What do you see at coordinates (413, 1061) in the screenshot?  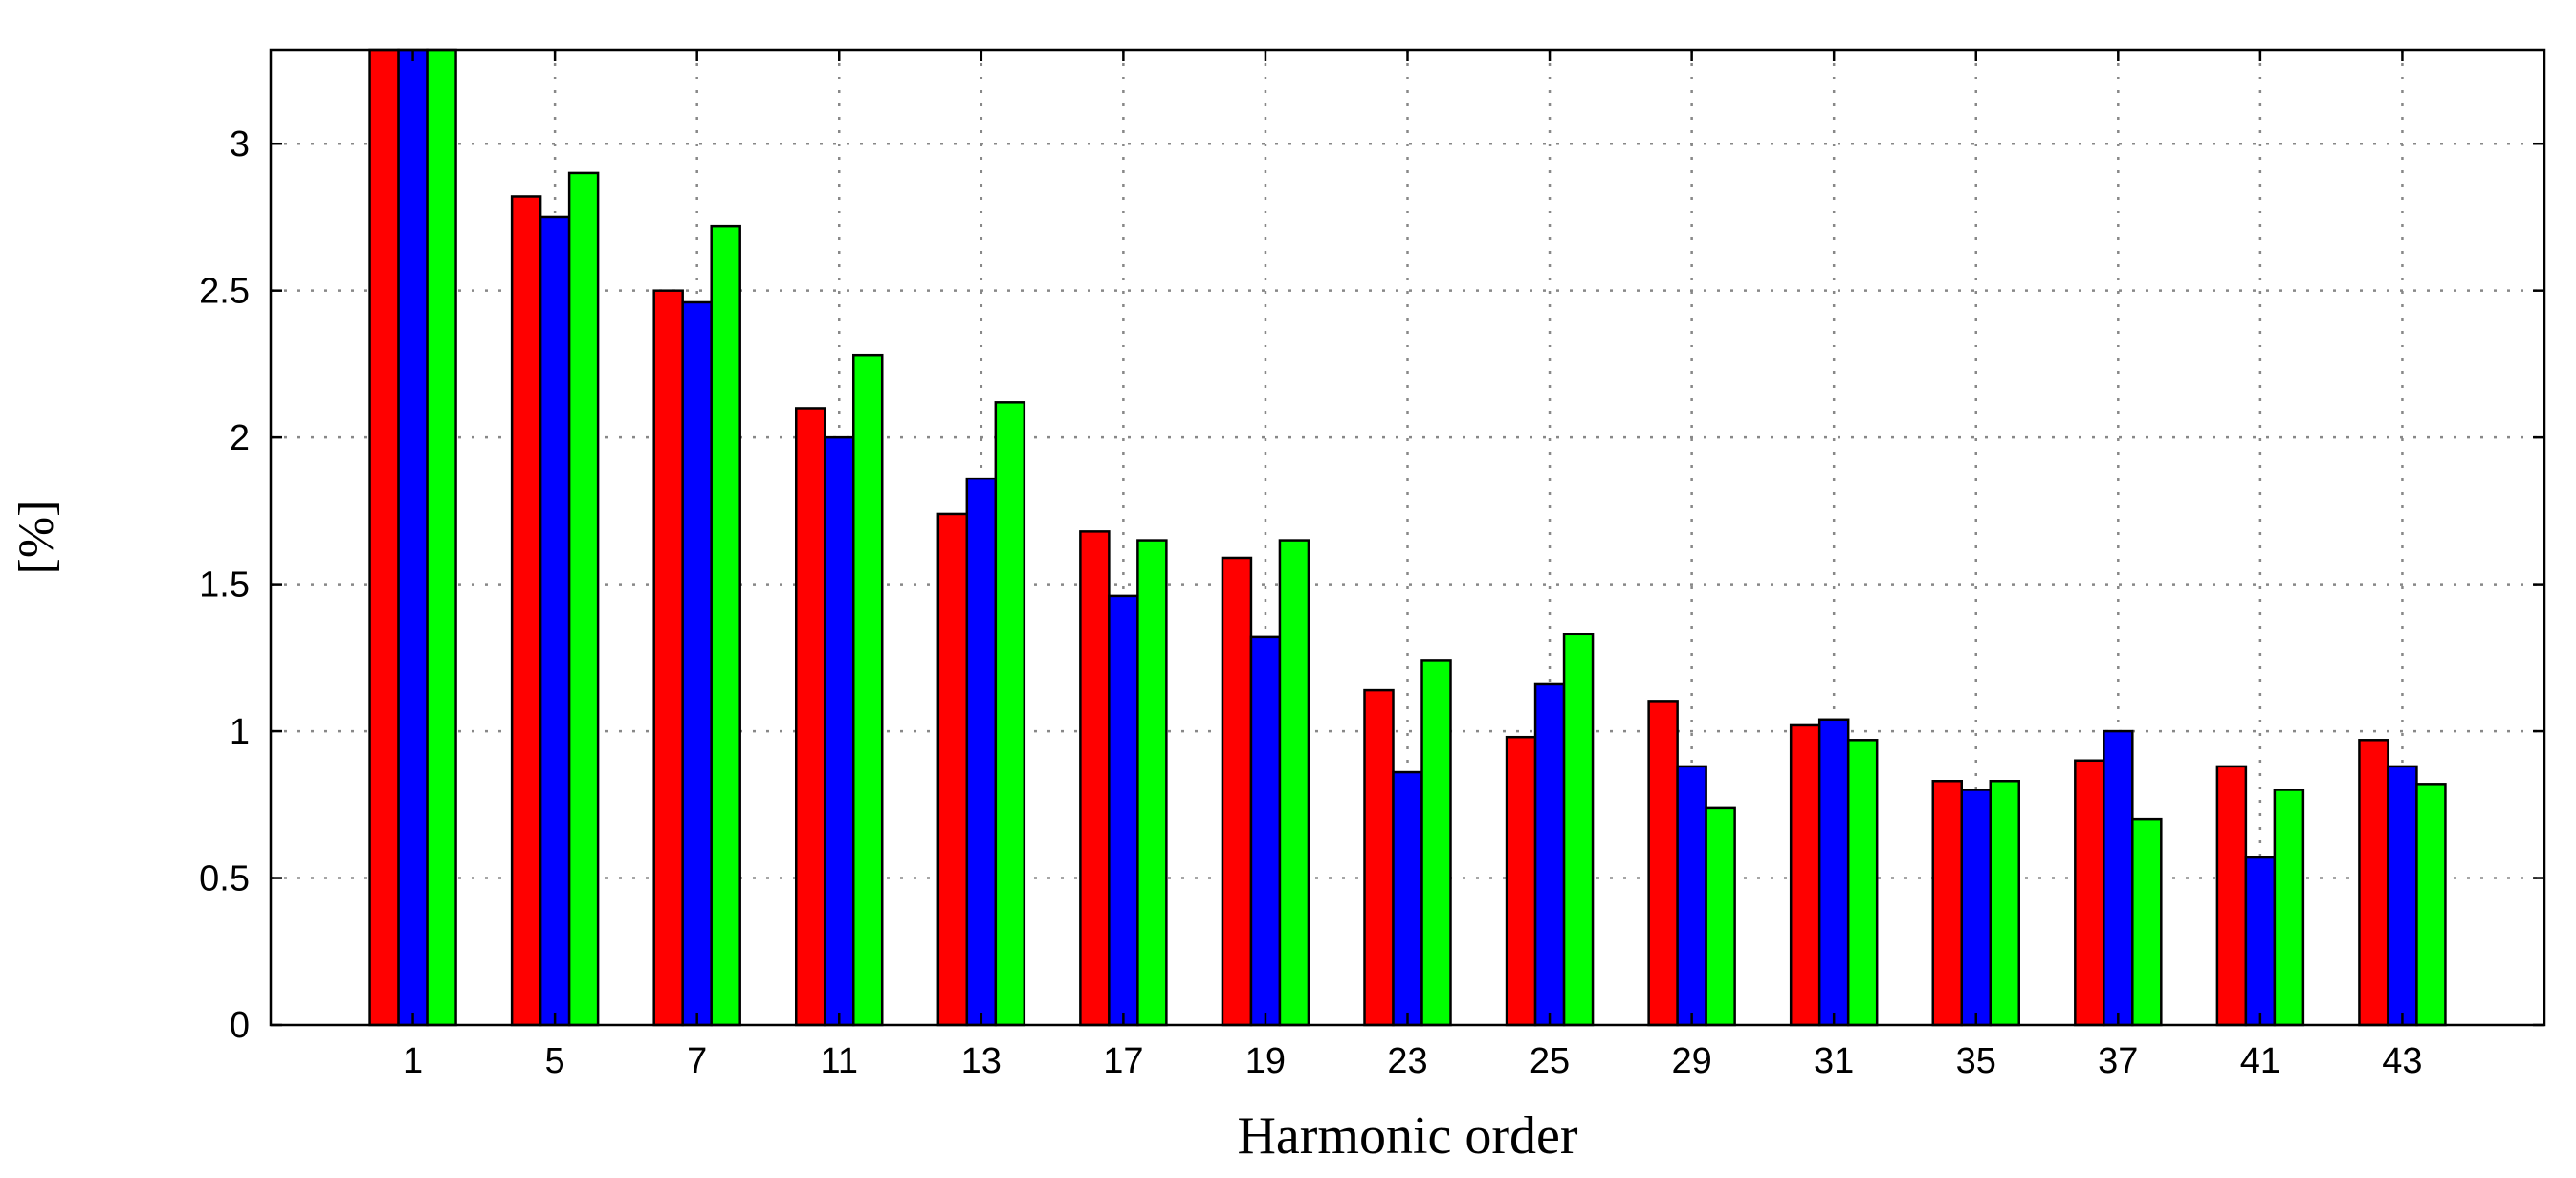 I see `x-tick-label: 1` at bounding box center [413, 1061].